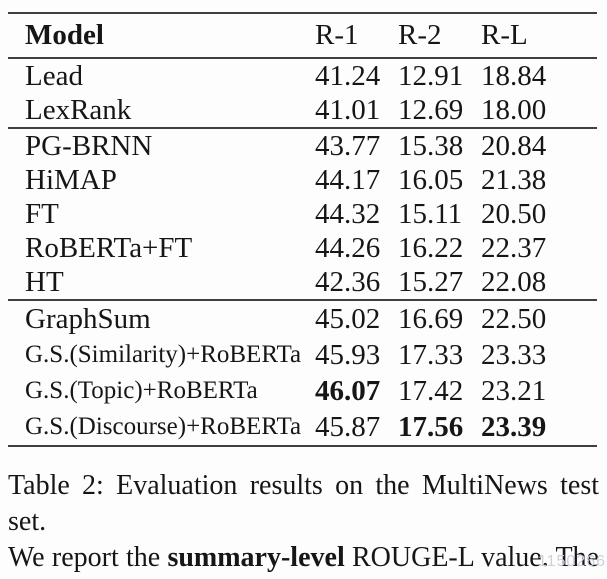 This screenshot has width=607, height=579. Describe the element at coordinates (514, 76) in the screenshot. I see `rl-cell: 18.84` at that location.